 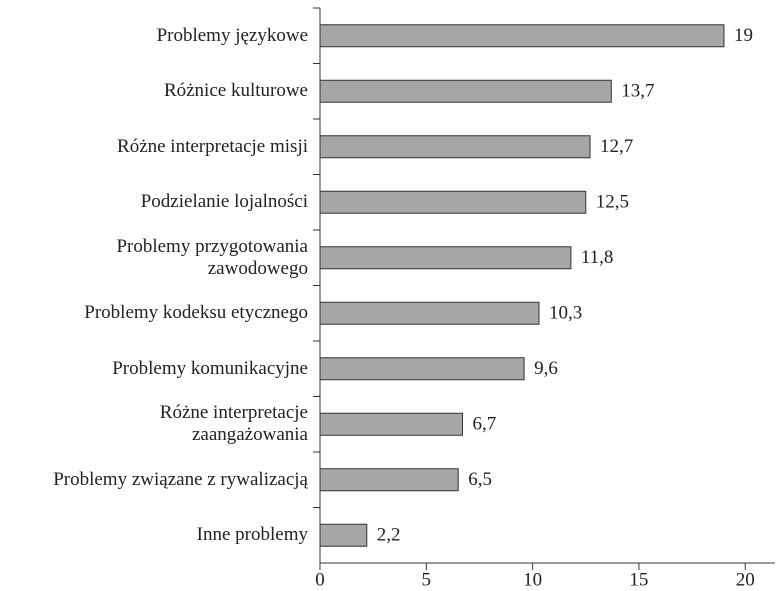 I want to click on x-tick-label: 10, so click(x=532, y=579).